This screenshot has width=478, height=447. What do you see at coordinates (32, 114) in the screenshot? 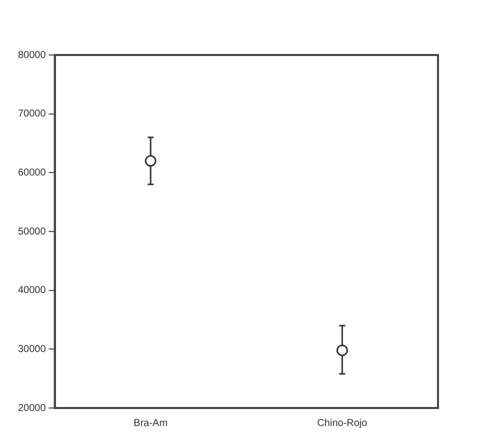
I see `y-tick-label: 70000` at bounding box center [32, 114].